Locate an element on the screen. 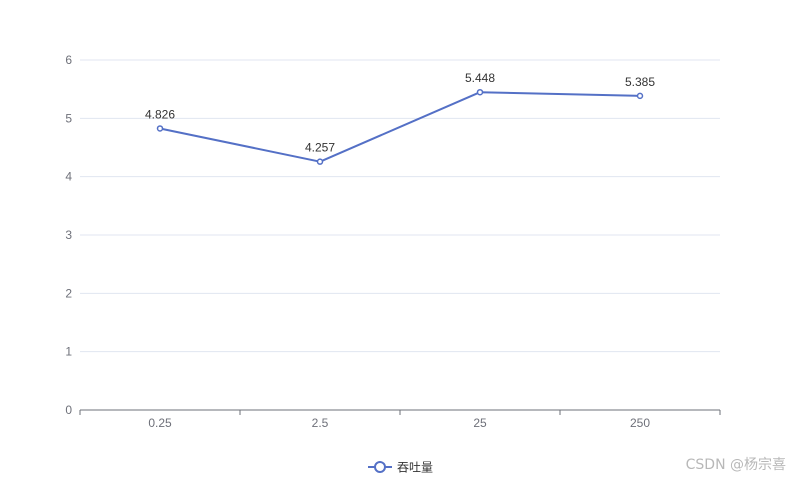  y-tick-label: 5 is located at coordinates (68, 118).